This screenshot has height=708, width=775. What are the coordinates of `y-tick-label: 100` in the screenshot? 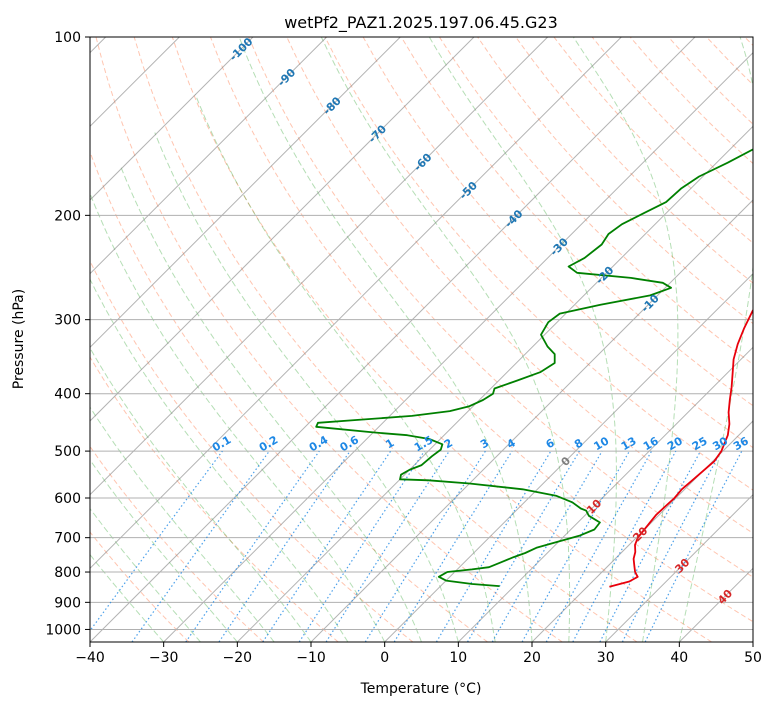 It's located at (67, 38).